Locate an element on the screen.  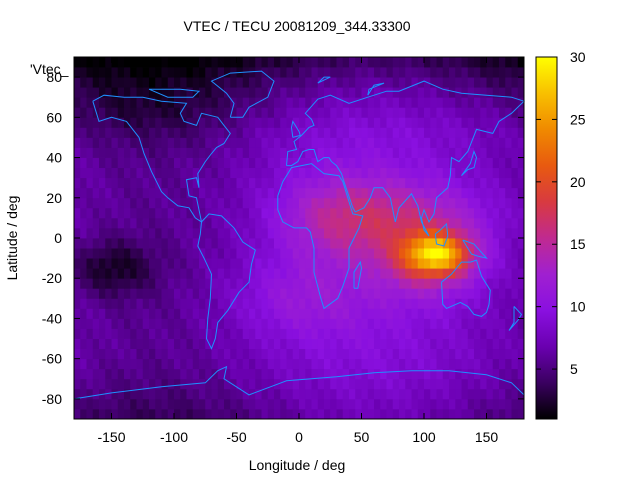
y-tick-label: 0 is located at coordinates (58, 238).